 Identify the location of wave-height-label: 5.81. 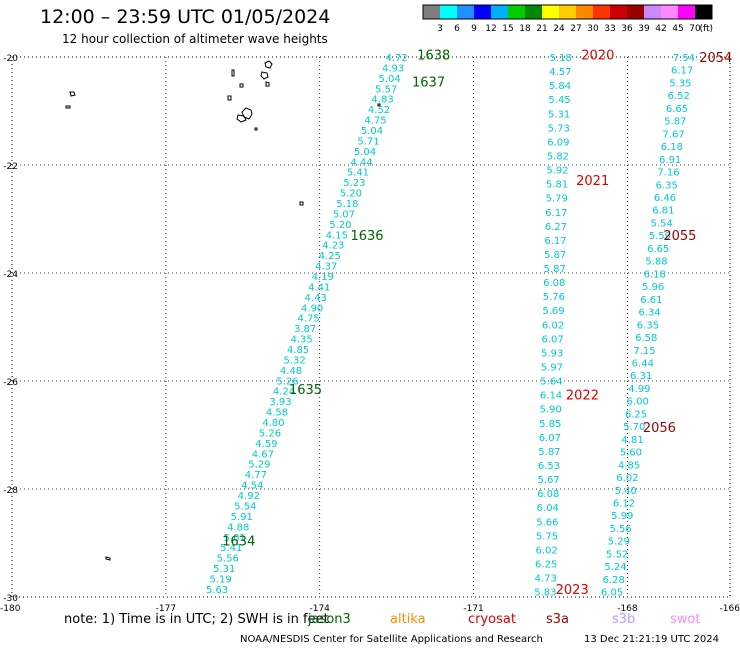
(557, 185).